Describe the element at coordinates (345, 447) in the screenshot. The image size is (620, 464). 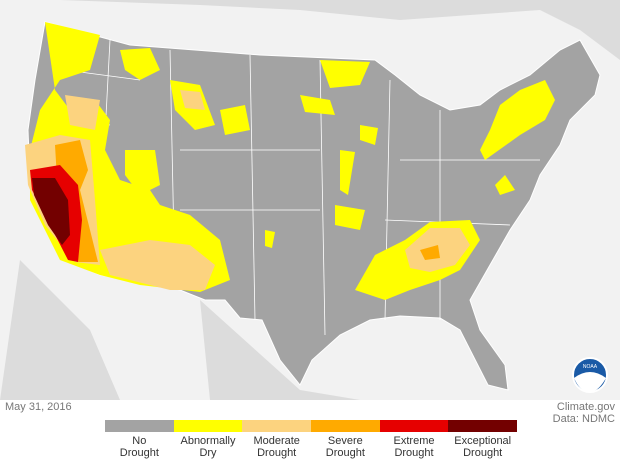
I see `legend-label: Severe Drought` at that location.